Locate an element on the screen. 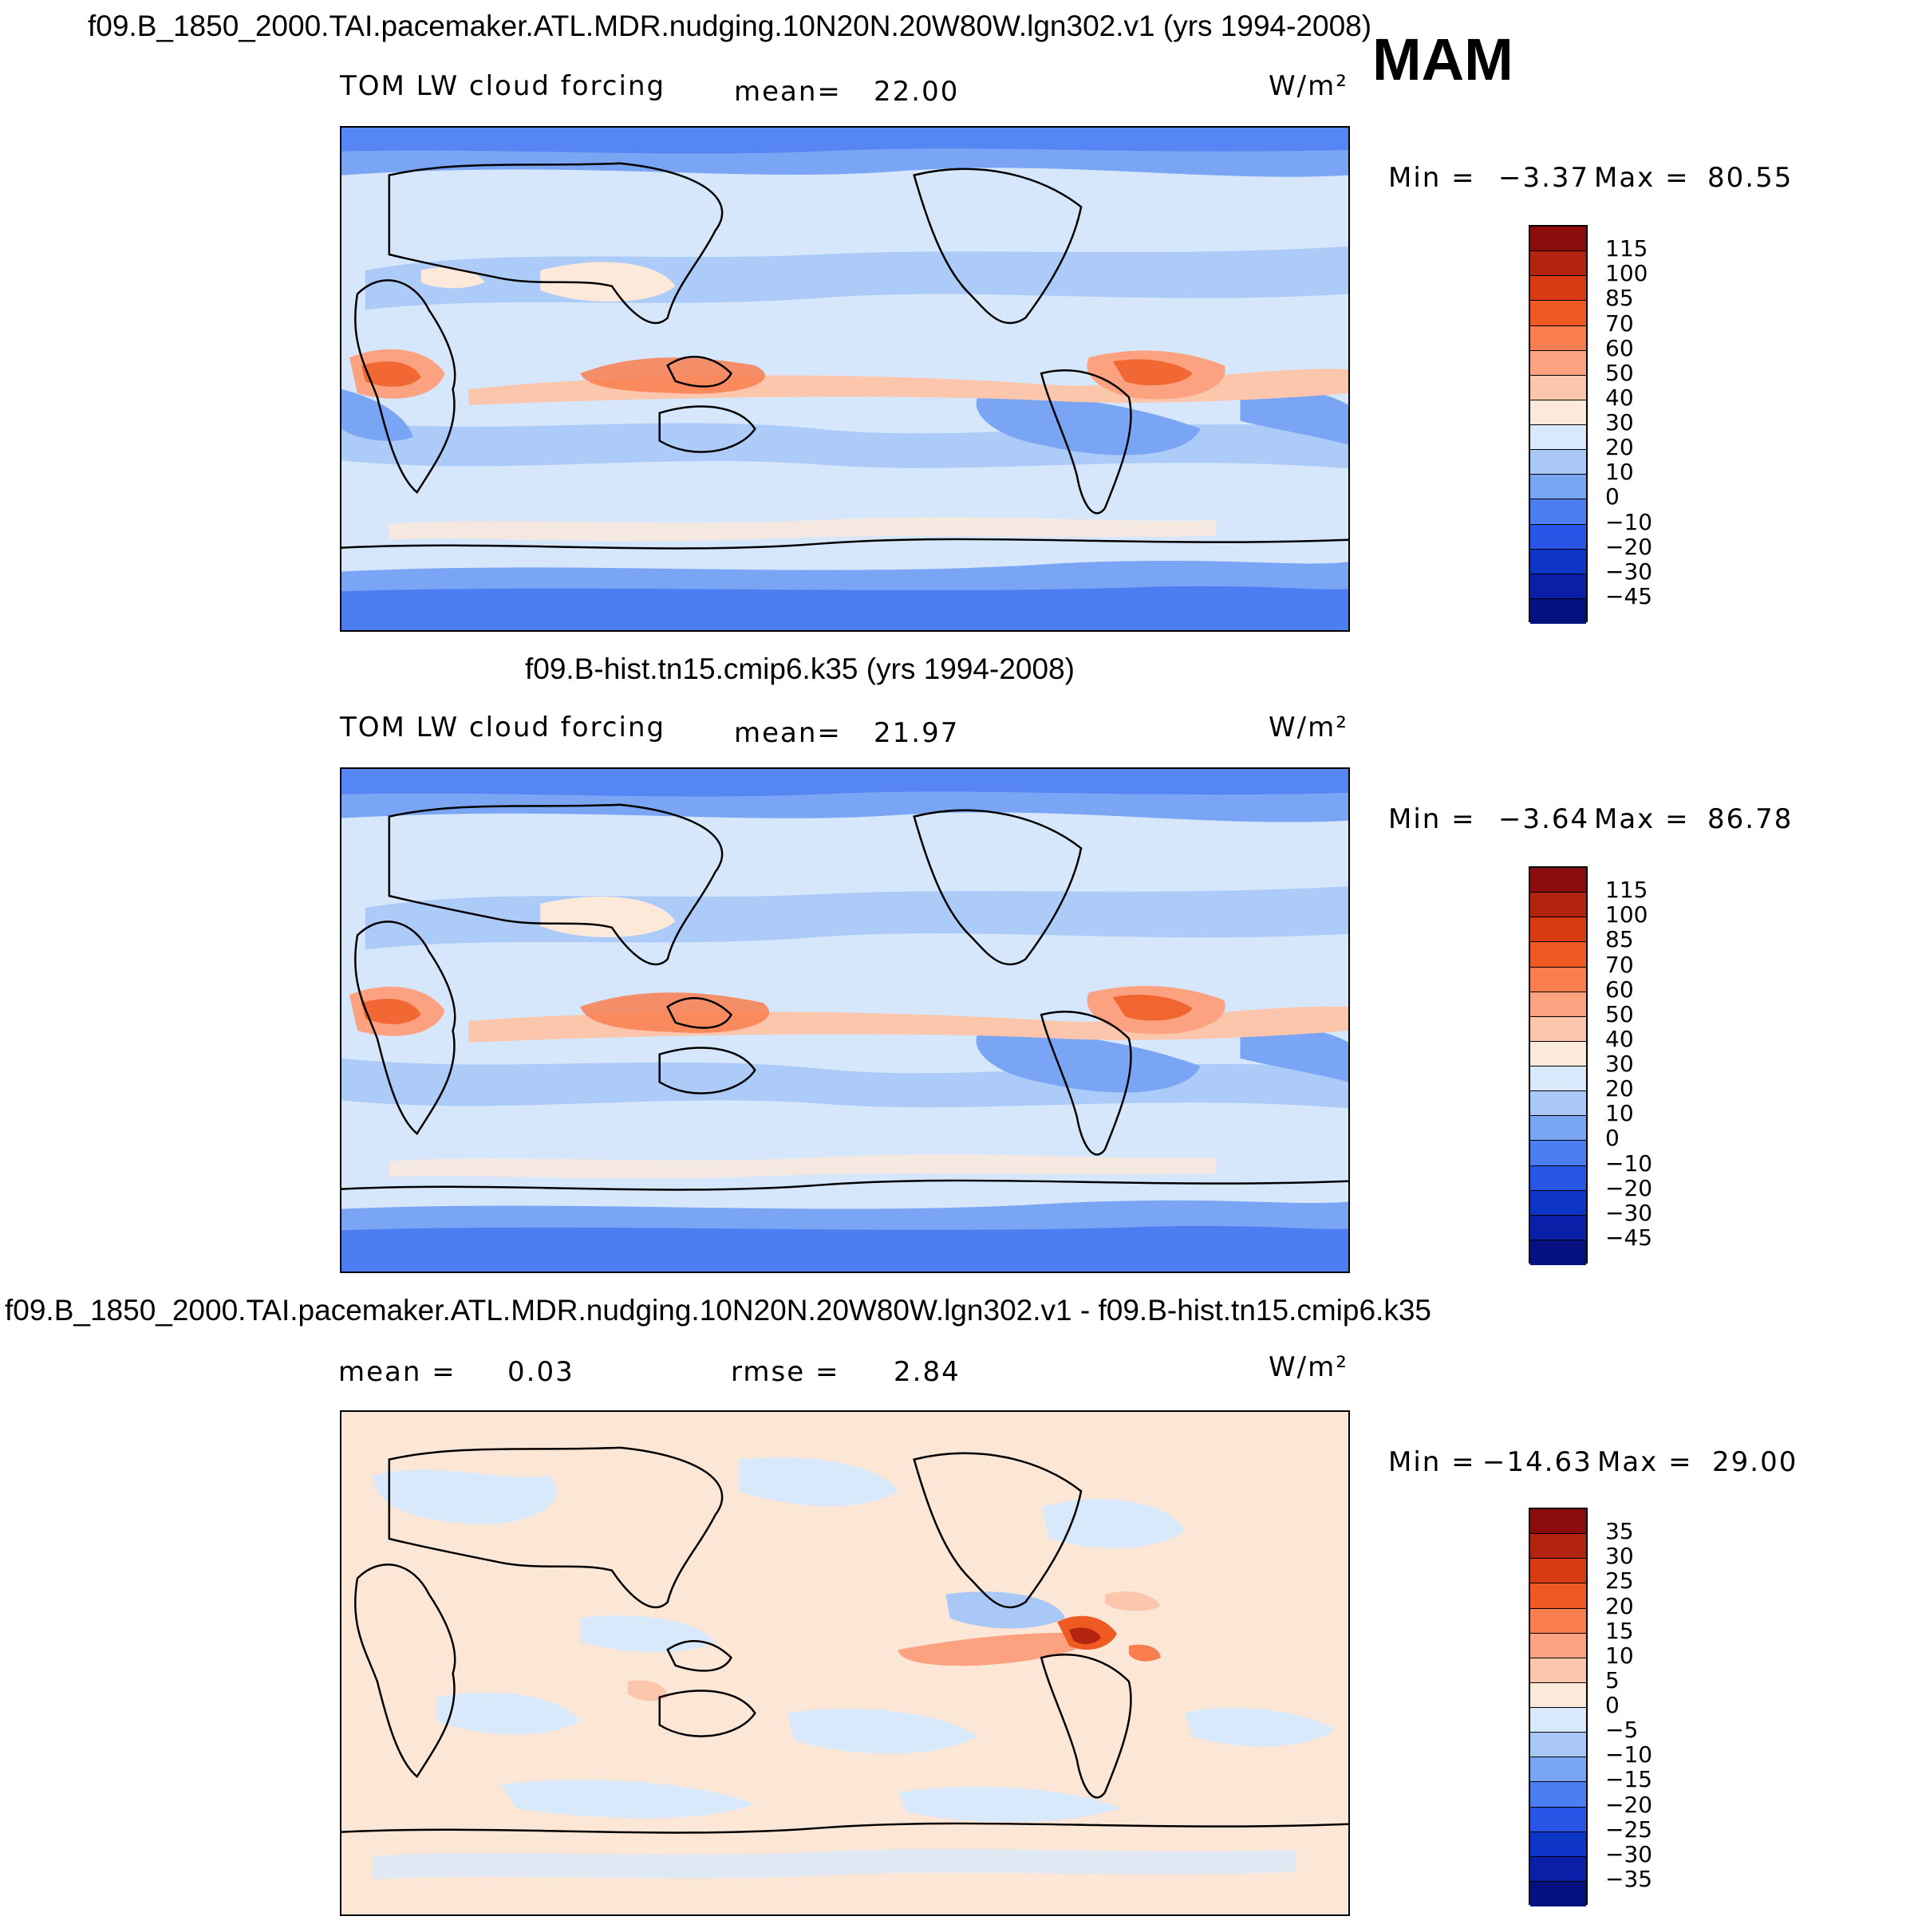  panel2-min-value: −3.64 is located at coordinates (1544, 819).